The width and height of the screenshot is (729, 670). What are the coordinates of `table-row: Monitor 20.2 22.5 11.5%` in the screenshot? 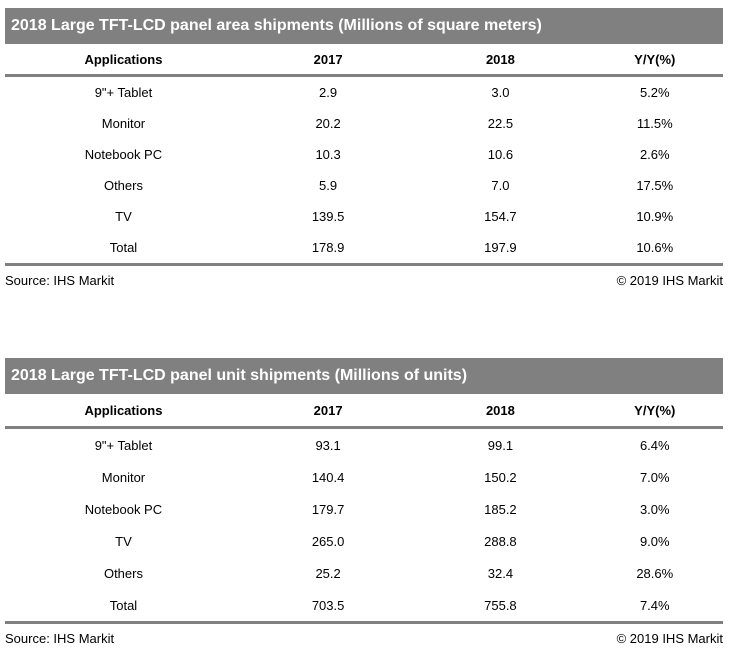 It's located at (364, 123).